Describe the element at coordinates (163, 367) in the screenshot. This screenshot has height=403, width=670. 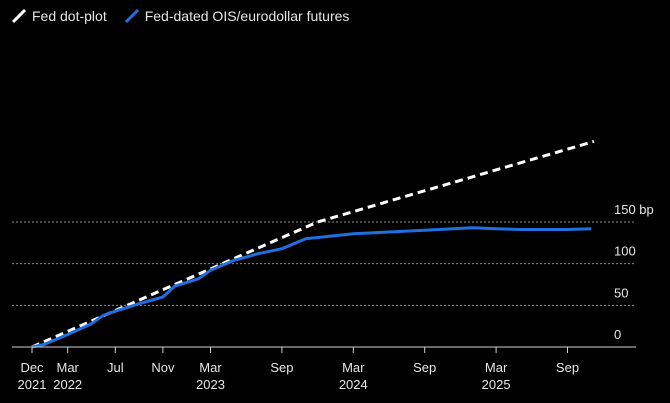
I see `x-tick-label: Nov` at that location.